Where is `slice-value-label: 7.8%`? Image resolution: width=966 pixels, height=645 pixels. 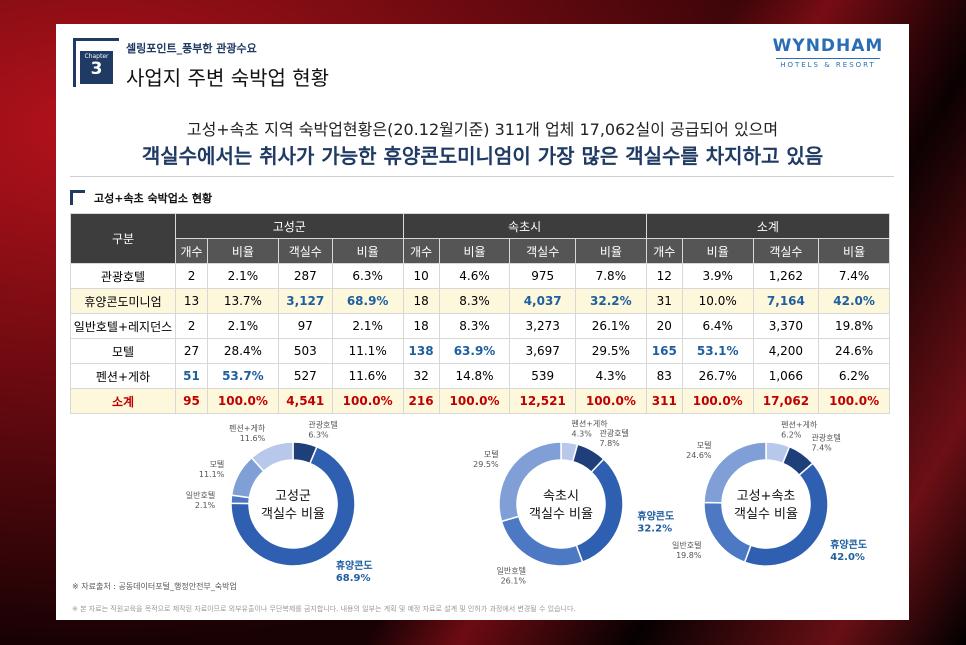 slice-value-label: 7.8% is located at coordinates (609, 443).